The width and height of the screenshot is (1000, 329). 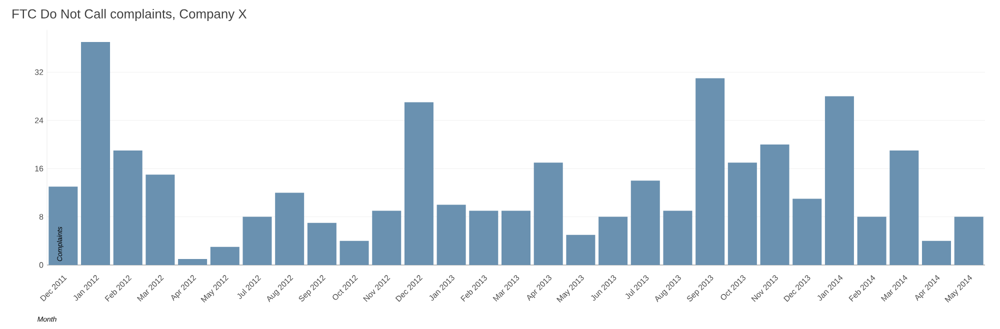 I want to click on chart-title: FTC Do Not Call complaints, Company X, so click(x=129, y=15).